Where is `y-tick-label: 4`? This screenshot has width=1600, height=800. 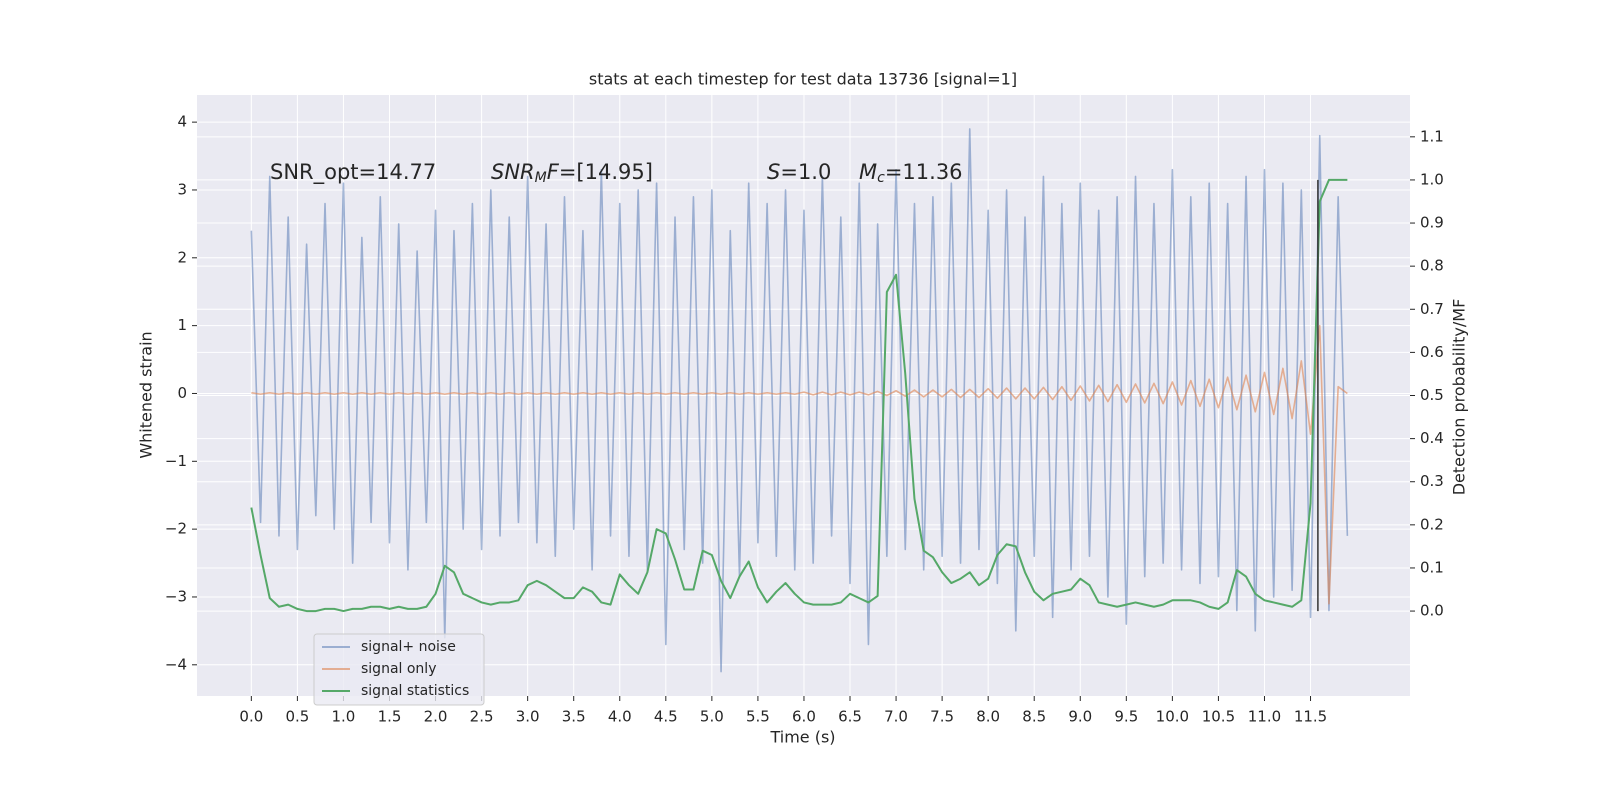
y-tick-label: 4 is located at coordinates (182, 122).